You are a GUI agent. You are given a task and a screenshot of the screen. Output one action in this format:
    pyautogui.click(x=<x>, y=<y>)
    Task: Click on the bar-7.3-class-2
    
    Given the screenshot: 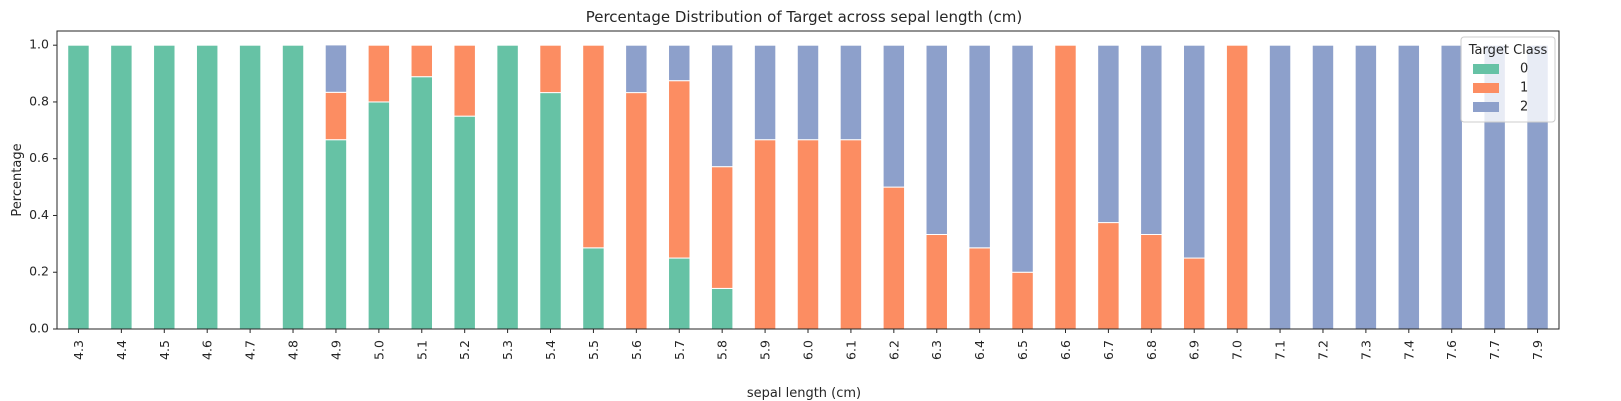 What is the action you would take?
    pyautogui.click(x=1366, y=187)
    